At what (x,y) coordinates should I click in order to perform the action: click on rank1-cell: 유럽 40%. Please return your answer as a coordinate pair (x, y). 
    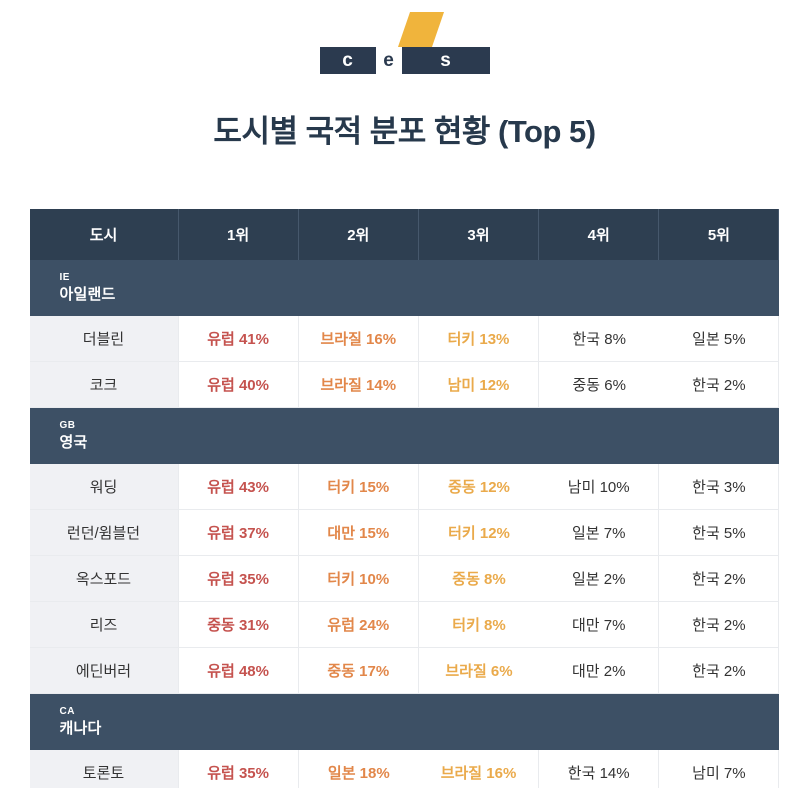
    Looking at the image, I should click on (238, 385).